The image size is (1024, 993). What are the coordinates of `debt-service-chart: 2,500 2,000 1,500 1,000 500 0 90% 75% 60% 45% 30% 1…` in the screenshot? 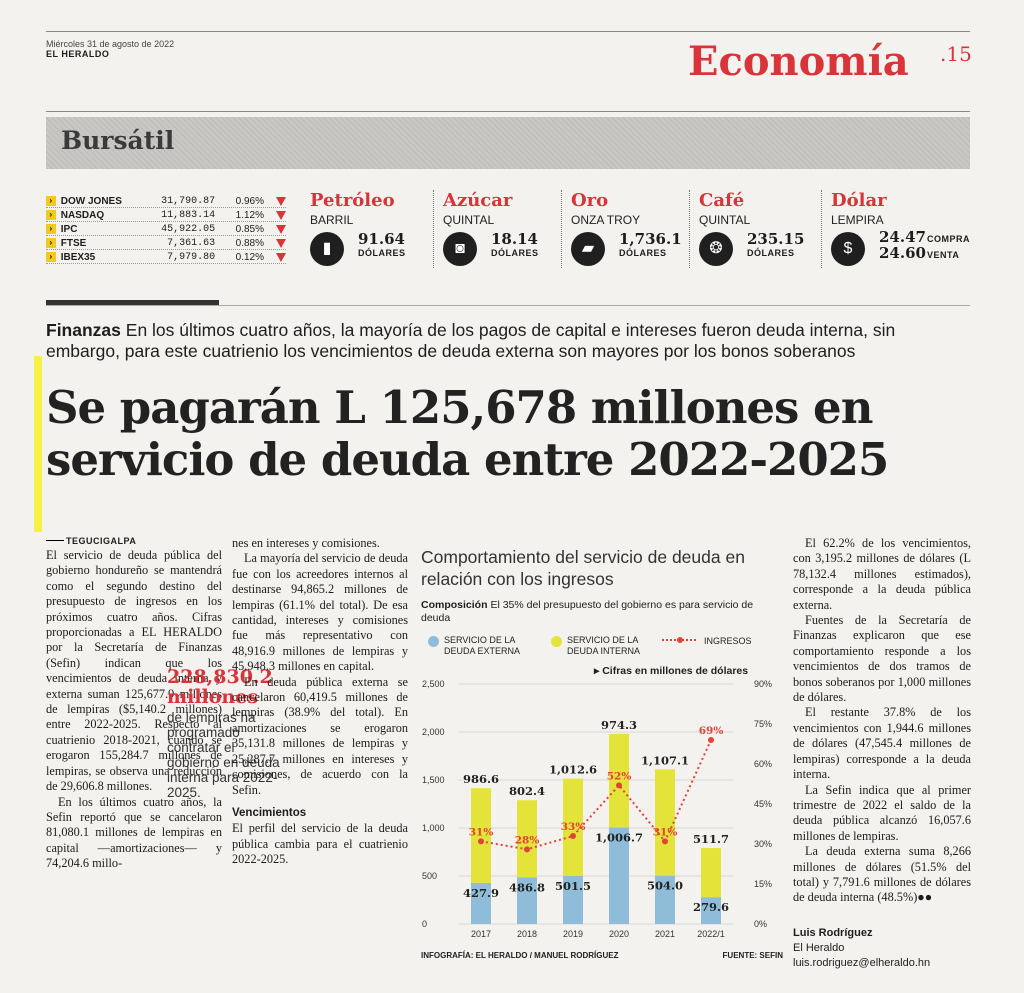 It's located at (597, 809).